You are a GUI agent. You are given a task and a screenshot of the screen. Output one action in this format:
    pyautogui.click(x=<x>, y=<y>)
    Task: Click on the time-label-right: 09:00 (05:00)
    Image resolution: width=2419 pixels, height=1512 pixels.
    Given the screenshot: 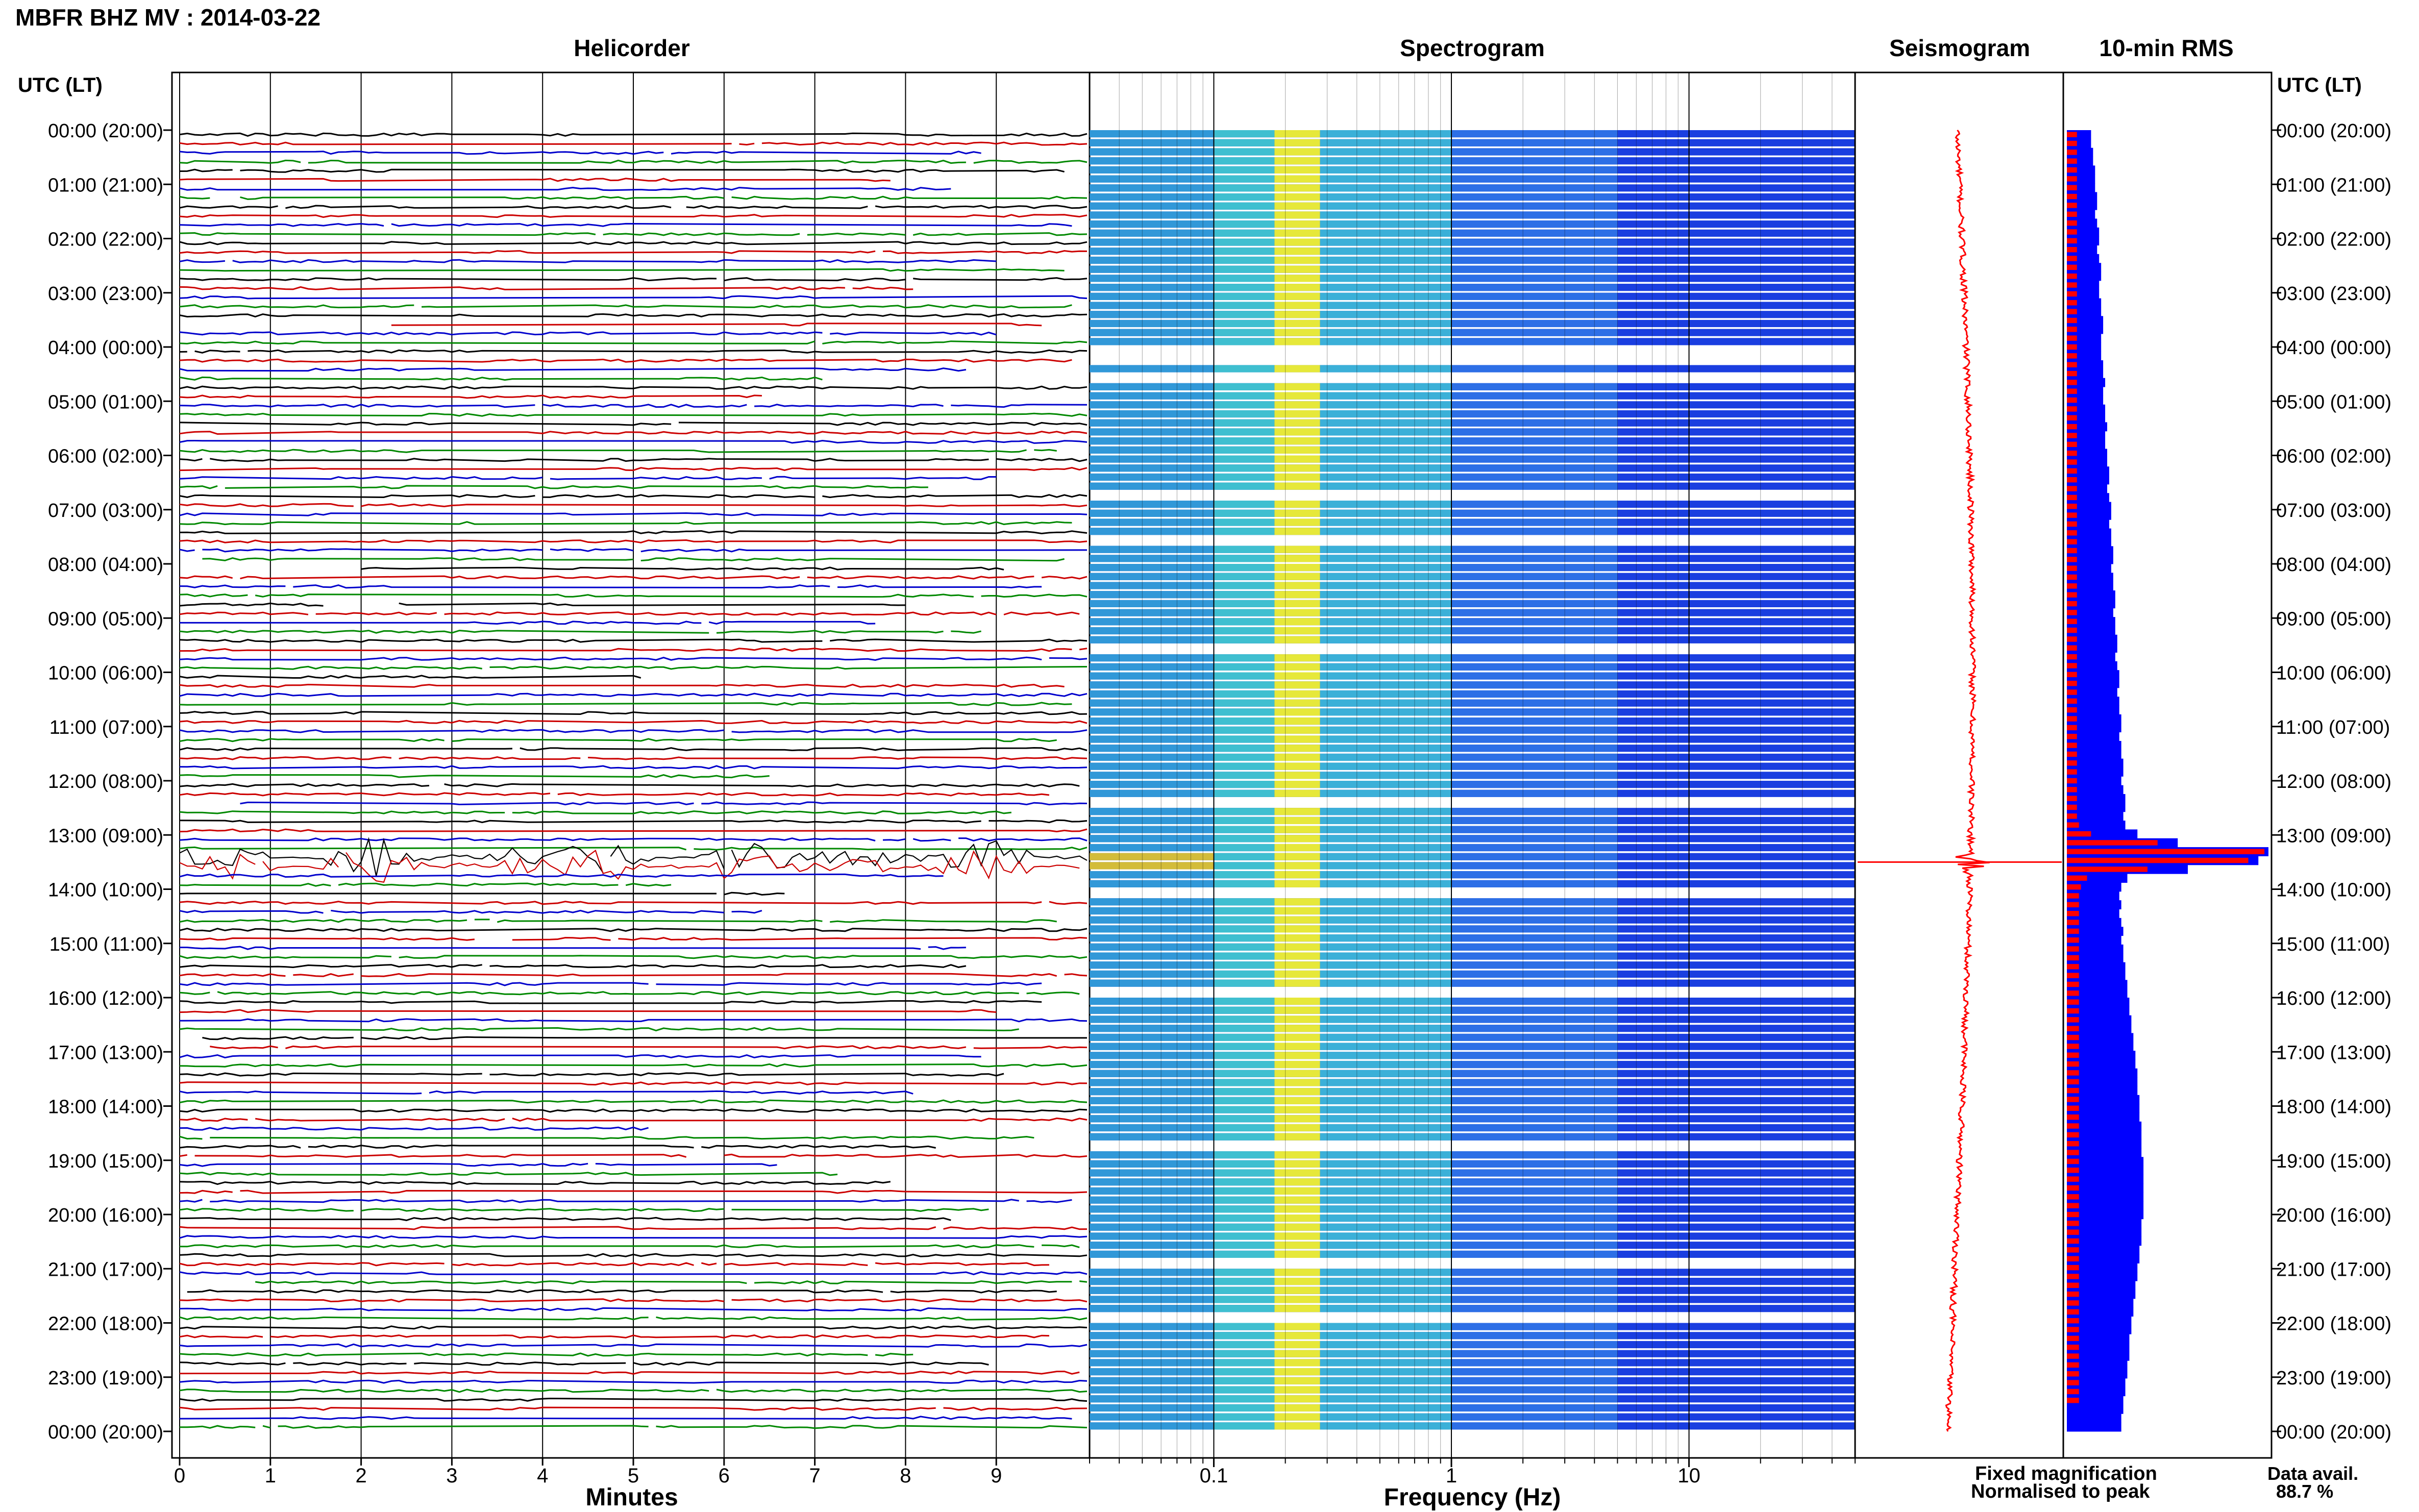 What is the action you would take?
    pyautogui.click(x=2333, y=619)
    